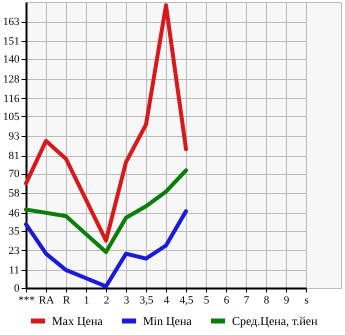 This screenshot has width=345, height=335. Describe the element at coordinates (207, 300) in the screenshot. I see `x-tick-label: 5` at that location.